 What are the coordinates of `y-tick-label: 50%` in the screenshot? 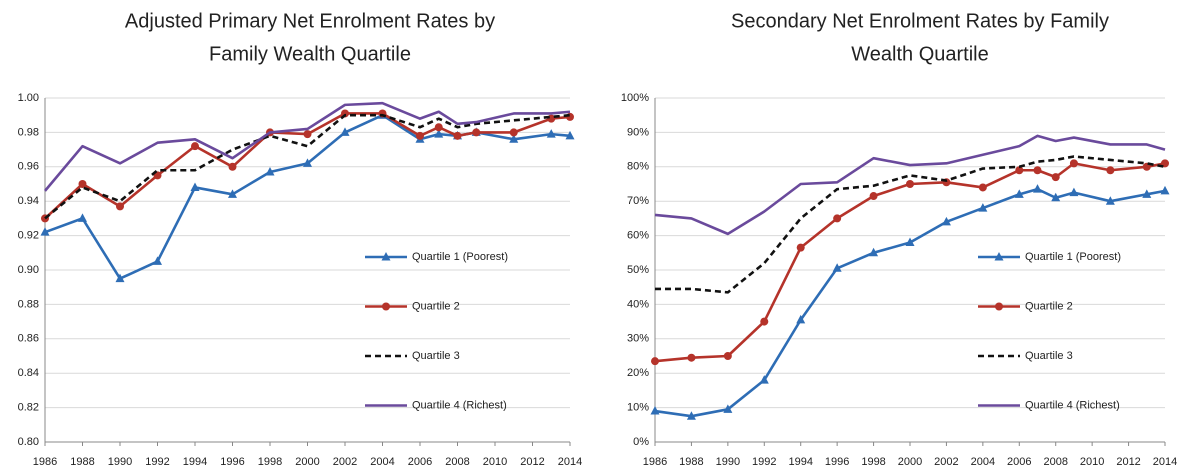 It's located at (638, 270).